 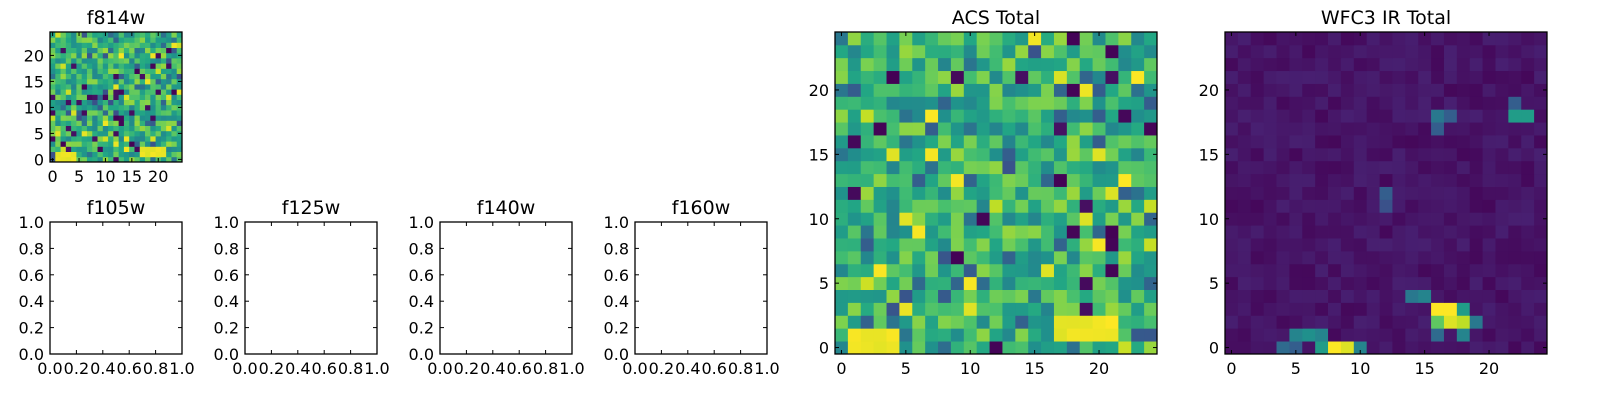 I want to click on panel-title: ACS Total, so click(x=996, y=18).